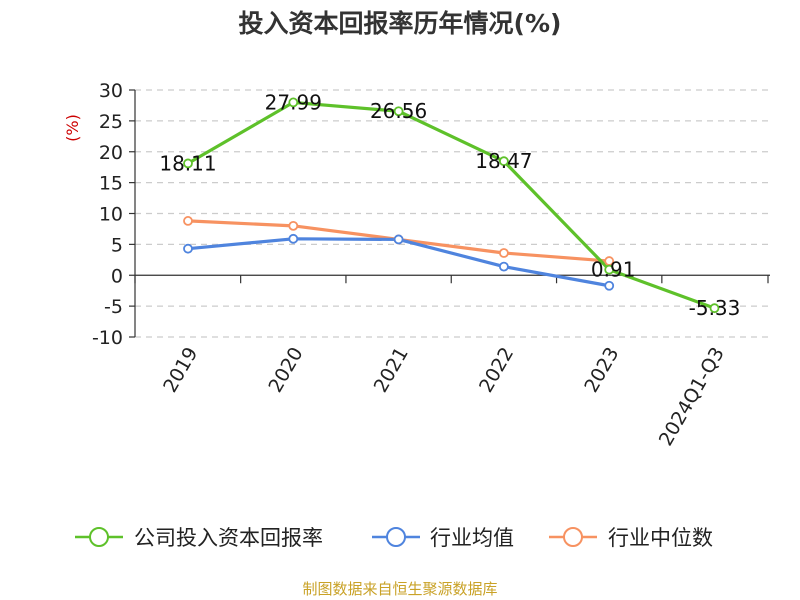 This screenshot has height=600, width=800. Describe the element at coordinates (285, 370) in the screenshot. I see `x-tick-label: 2020` at that location.